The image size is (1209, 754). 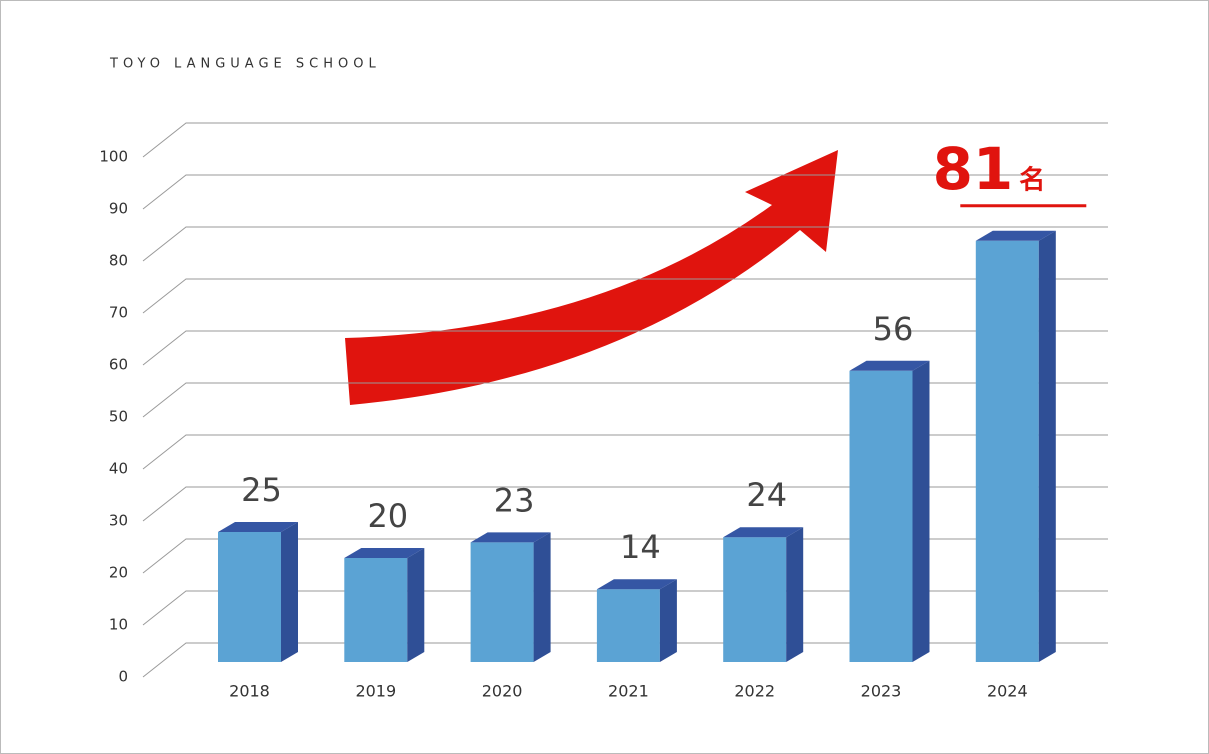 What do you see at coordinates (754, 691) in the screenshot?
I see `x-tick-label: 2022` at bounding box center [754, 691].